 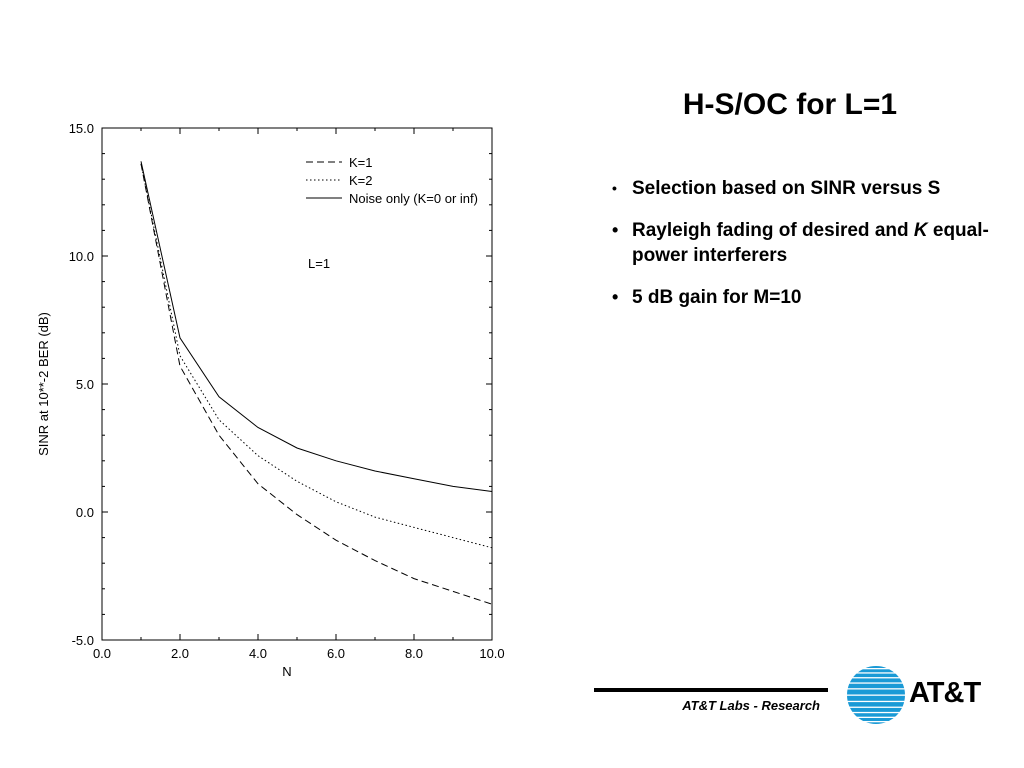 I want to click on x-tick-label: 4.0, so click(x=258, y=653).